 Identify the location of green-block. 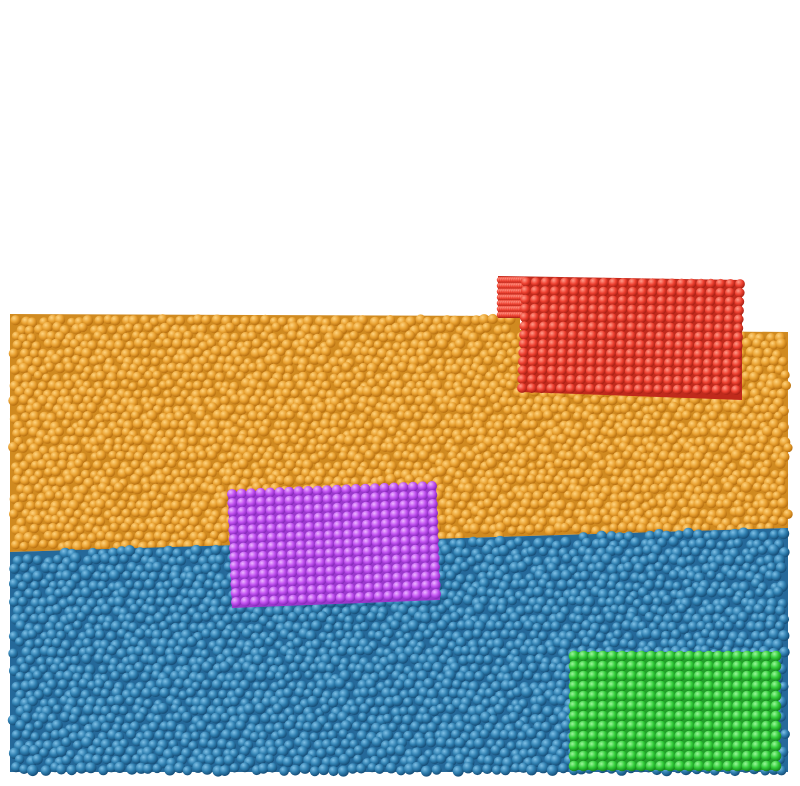
(675, 711).